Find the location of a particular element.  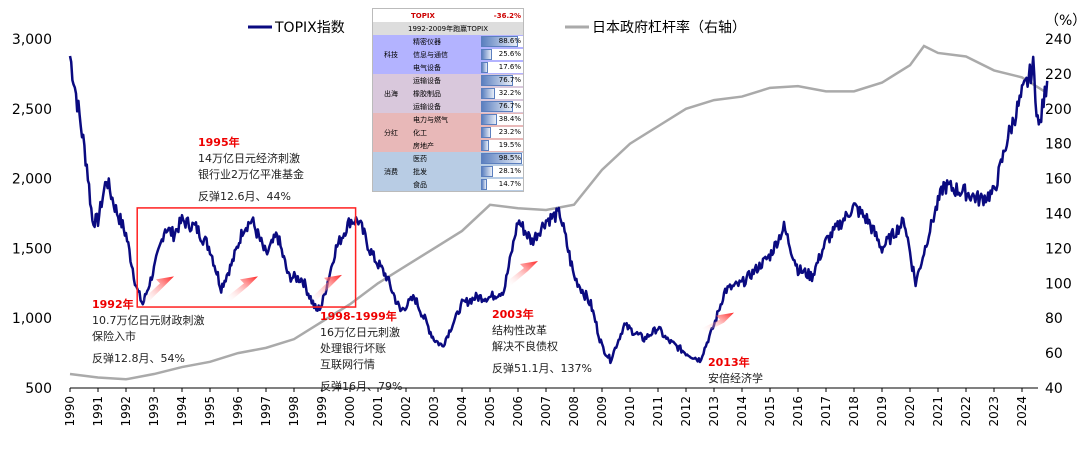

x-tick-label: 2015 is located at coordinates (770, 411).